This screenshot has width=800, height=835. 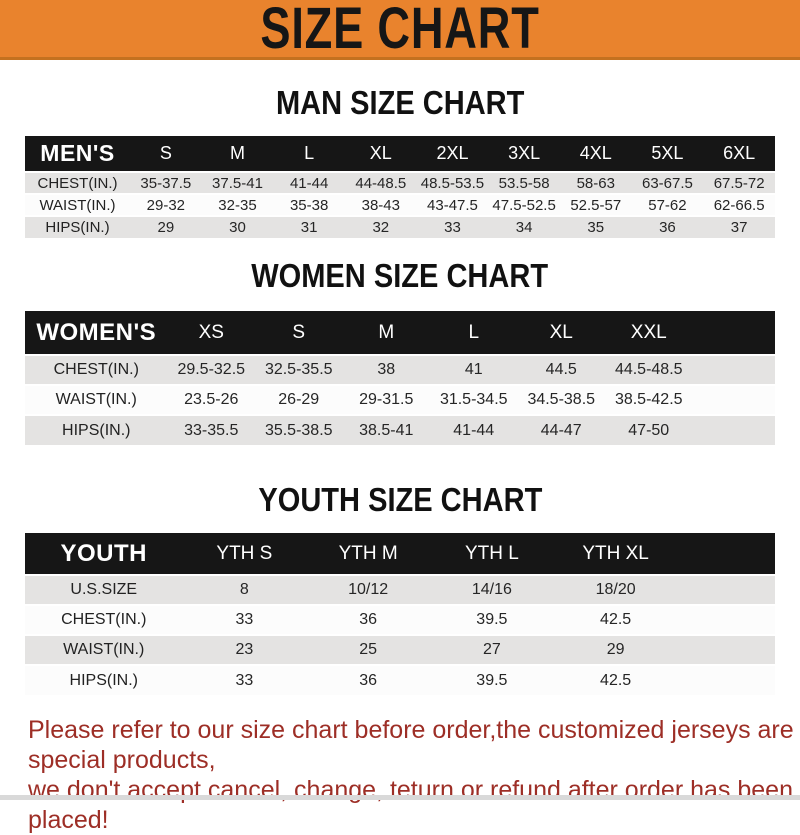 What do you see at coordinates (211, 430) in the screenshot?
I see `size-value: 33-35.5` at bounding box center [211, 430].